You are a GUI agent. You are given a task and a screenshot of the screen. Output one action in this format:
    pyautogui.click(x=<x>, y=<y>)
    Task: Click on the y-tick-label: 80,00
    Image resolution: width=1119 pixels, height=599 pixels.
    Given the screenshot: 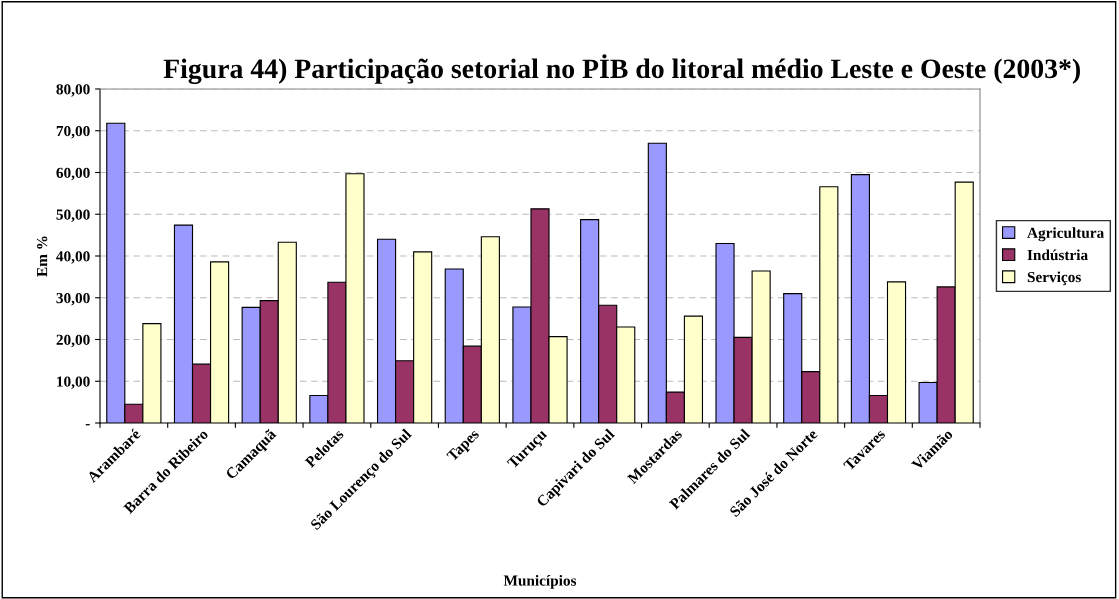 What is the action you would take?
    pyautogui.click(x=73, y=90)
    